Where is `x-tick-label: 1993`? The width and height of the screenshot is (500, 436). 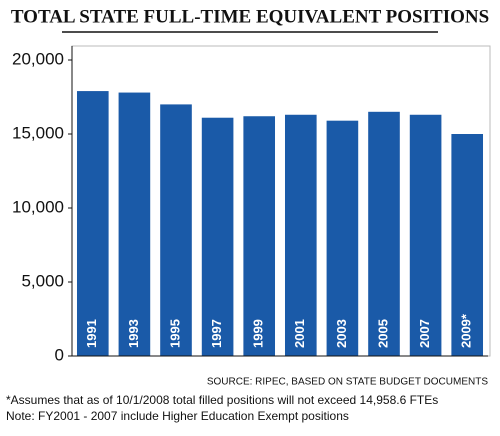 x-tick-label: 1993 is located at coordinates (133, 333).